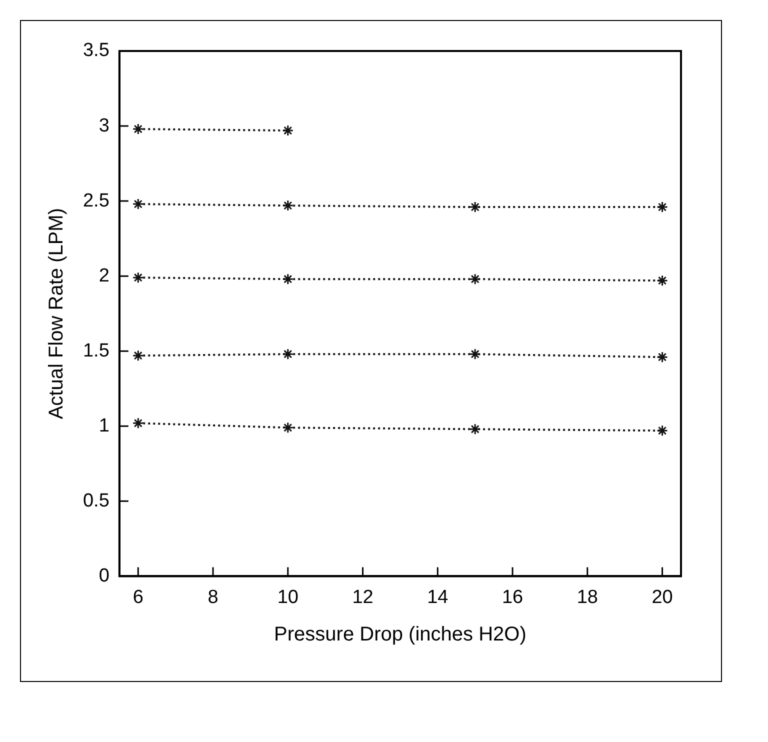 The image size is (768, 742). I want to click on x-tick-label: 14, so click(438, 597).